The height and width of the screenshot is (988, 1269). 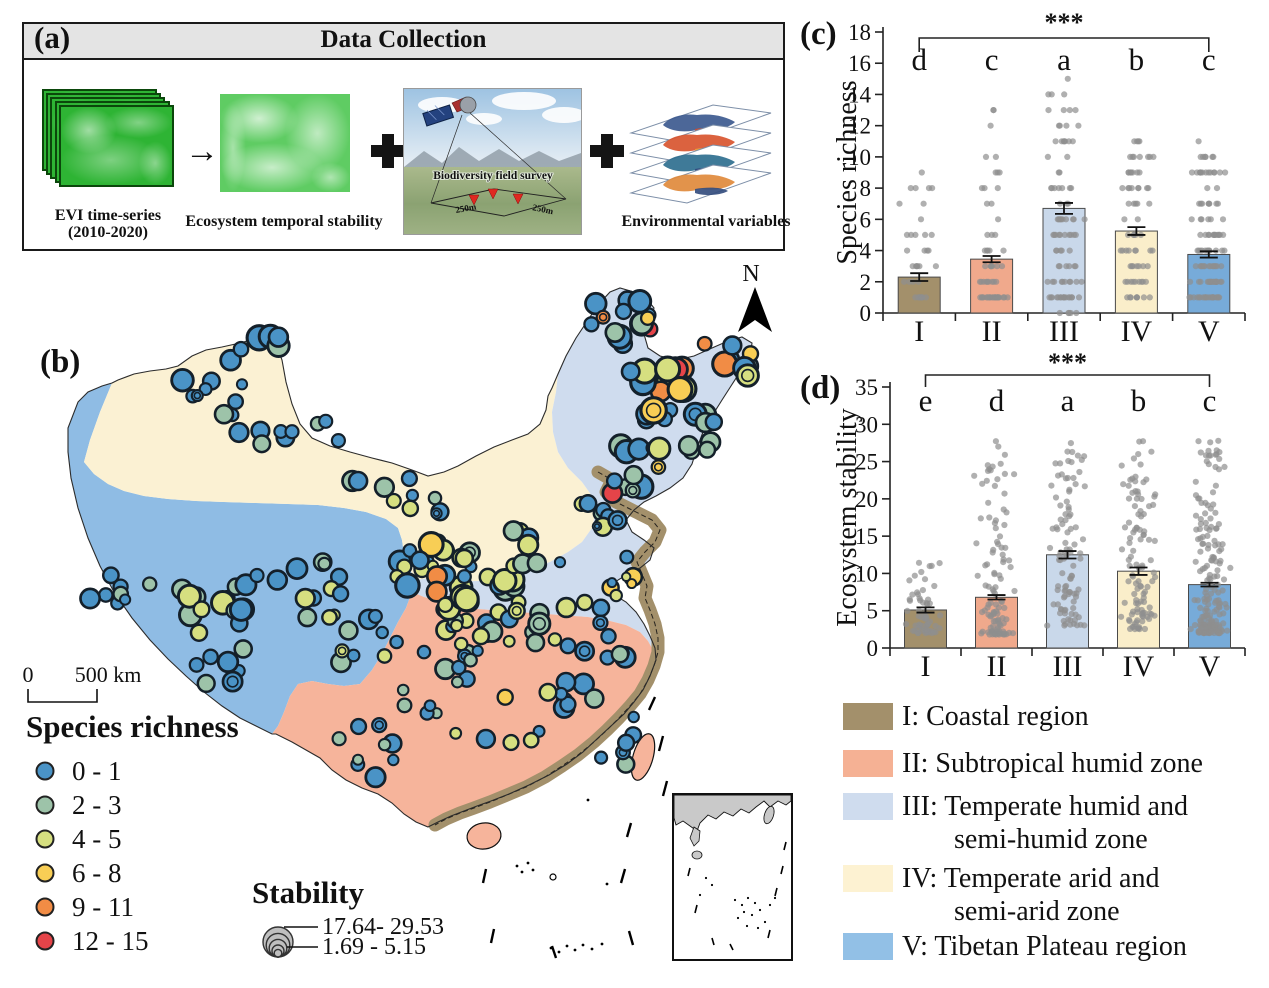 I want to click on scale-label: 500 km, so click(x=108, y=674).